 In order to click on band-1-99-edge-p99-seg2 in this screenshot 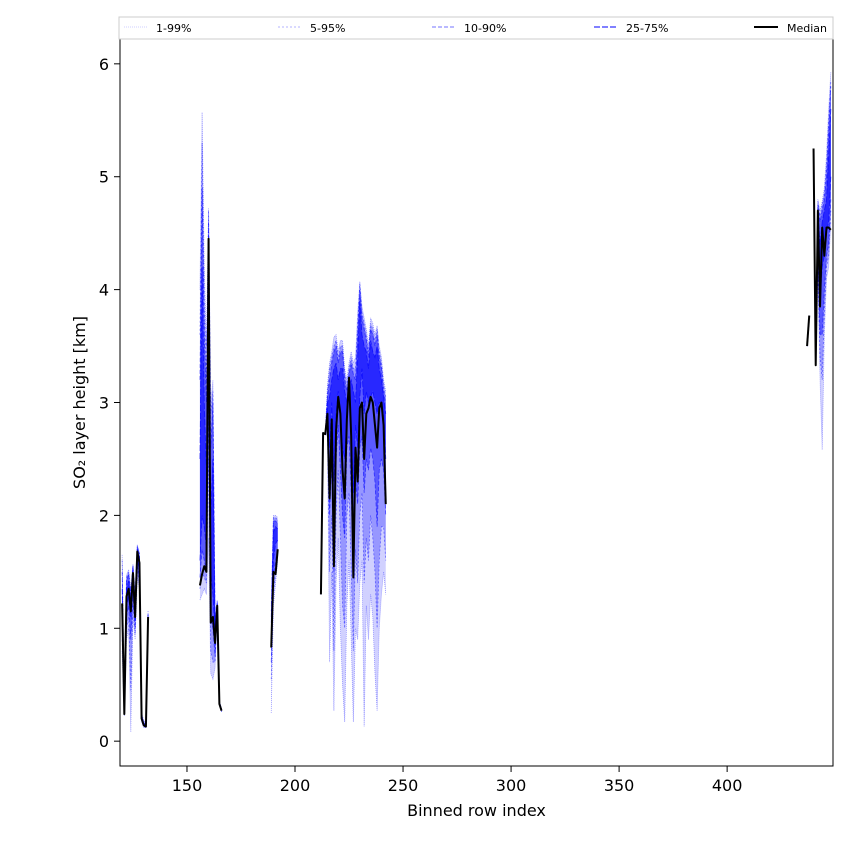, I will do `click(274, 560)`.